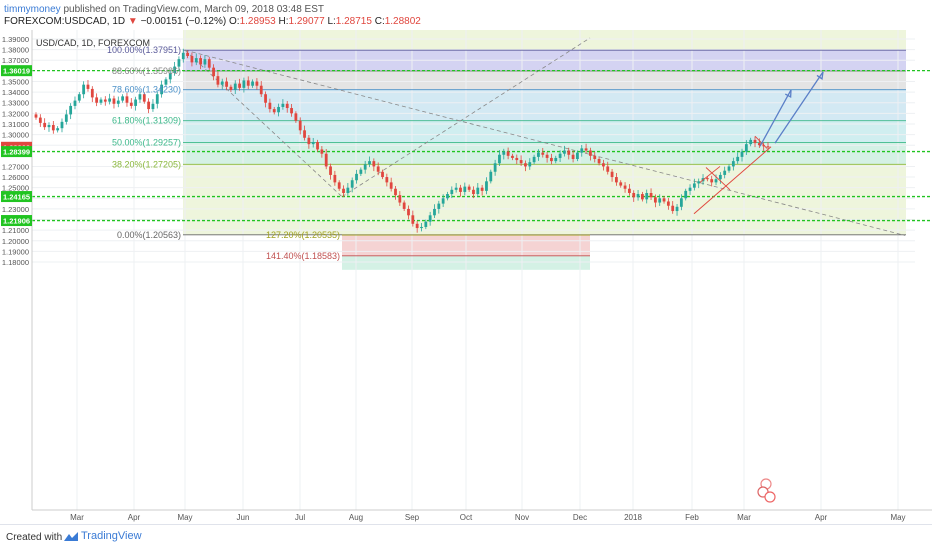 The image size is (932, 551). I want to click on author-link: timmymoney, so click(32, 9).